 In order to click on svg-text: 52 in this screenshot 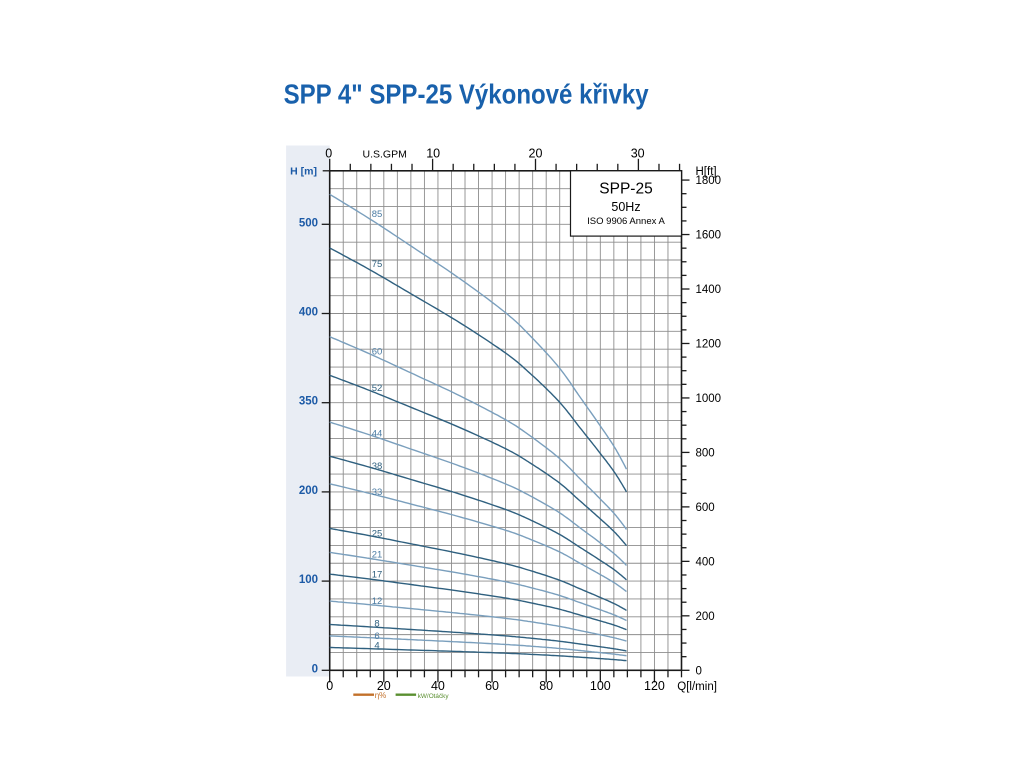, I will do `click(377, 388)`.